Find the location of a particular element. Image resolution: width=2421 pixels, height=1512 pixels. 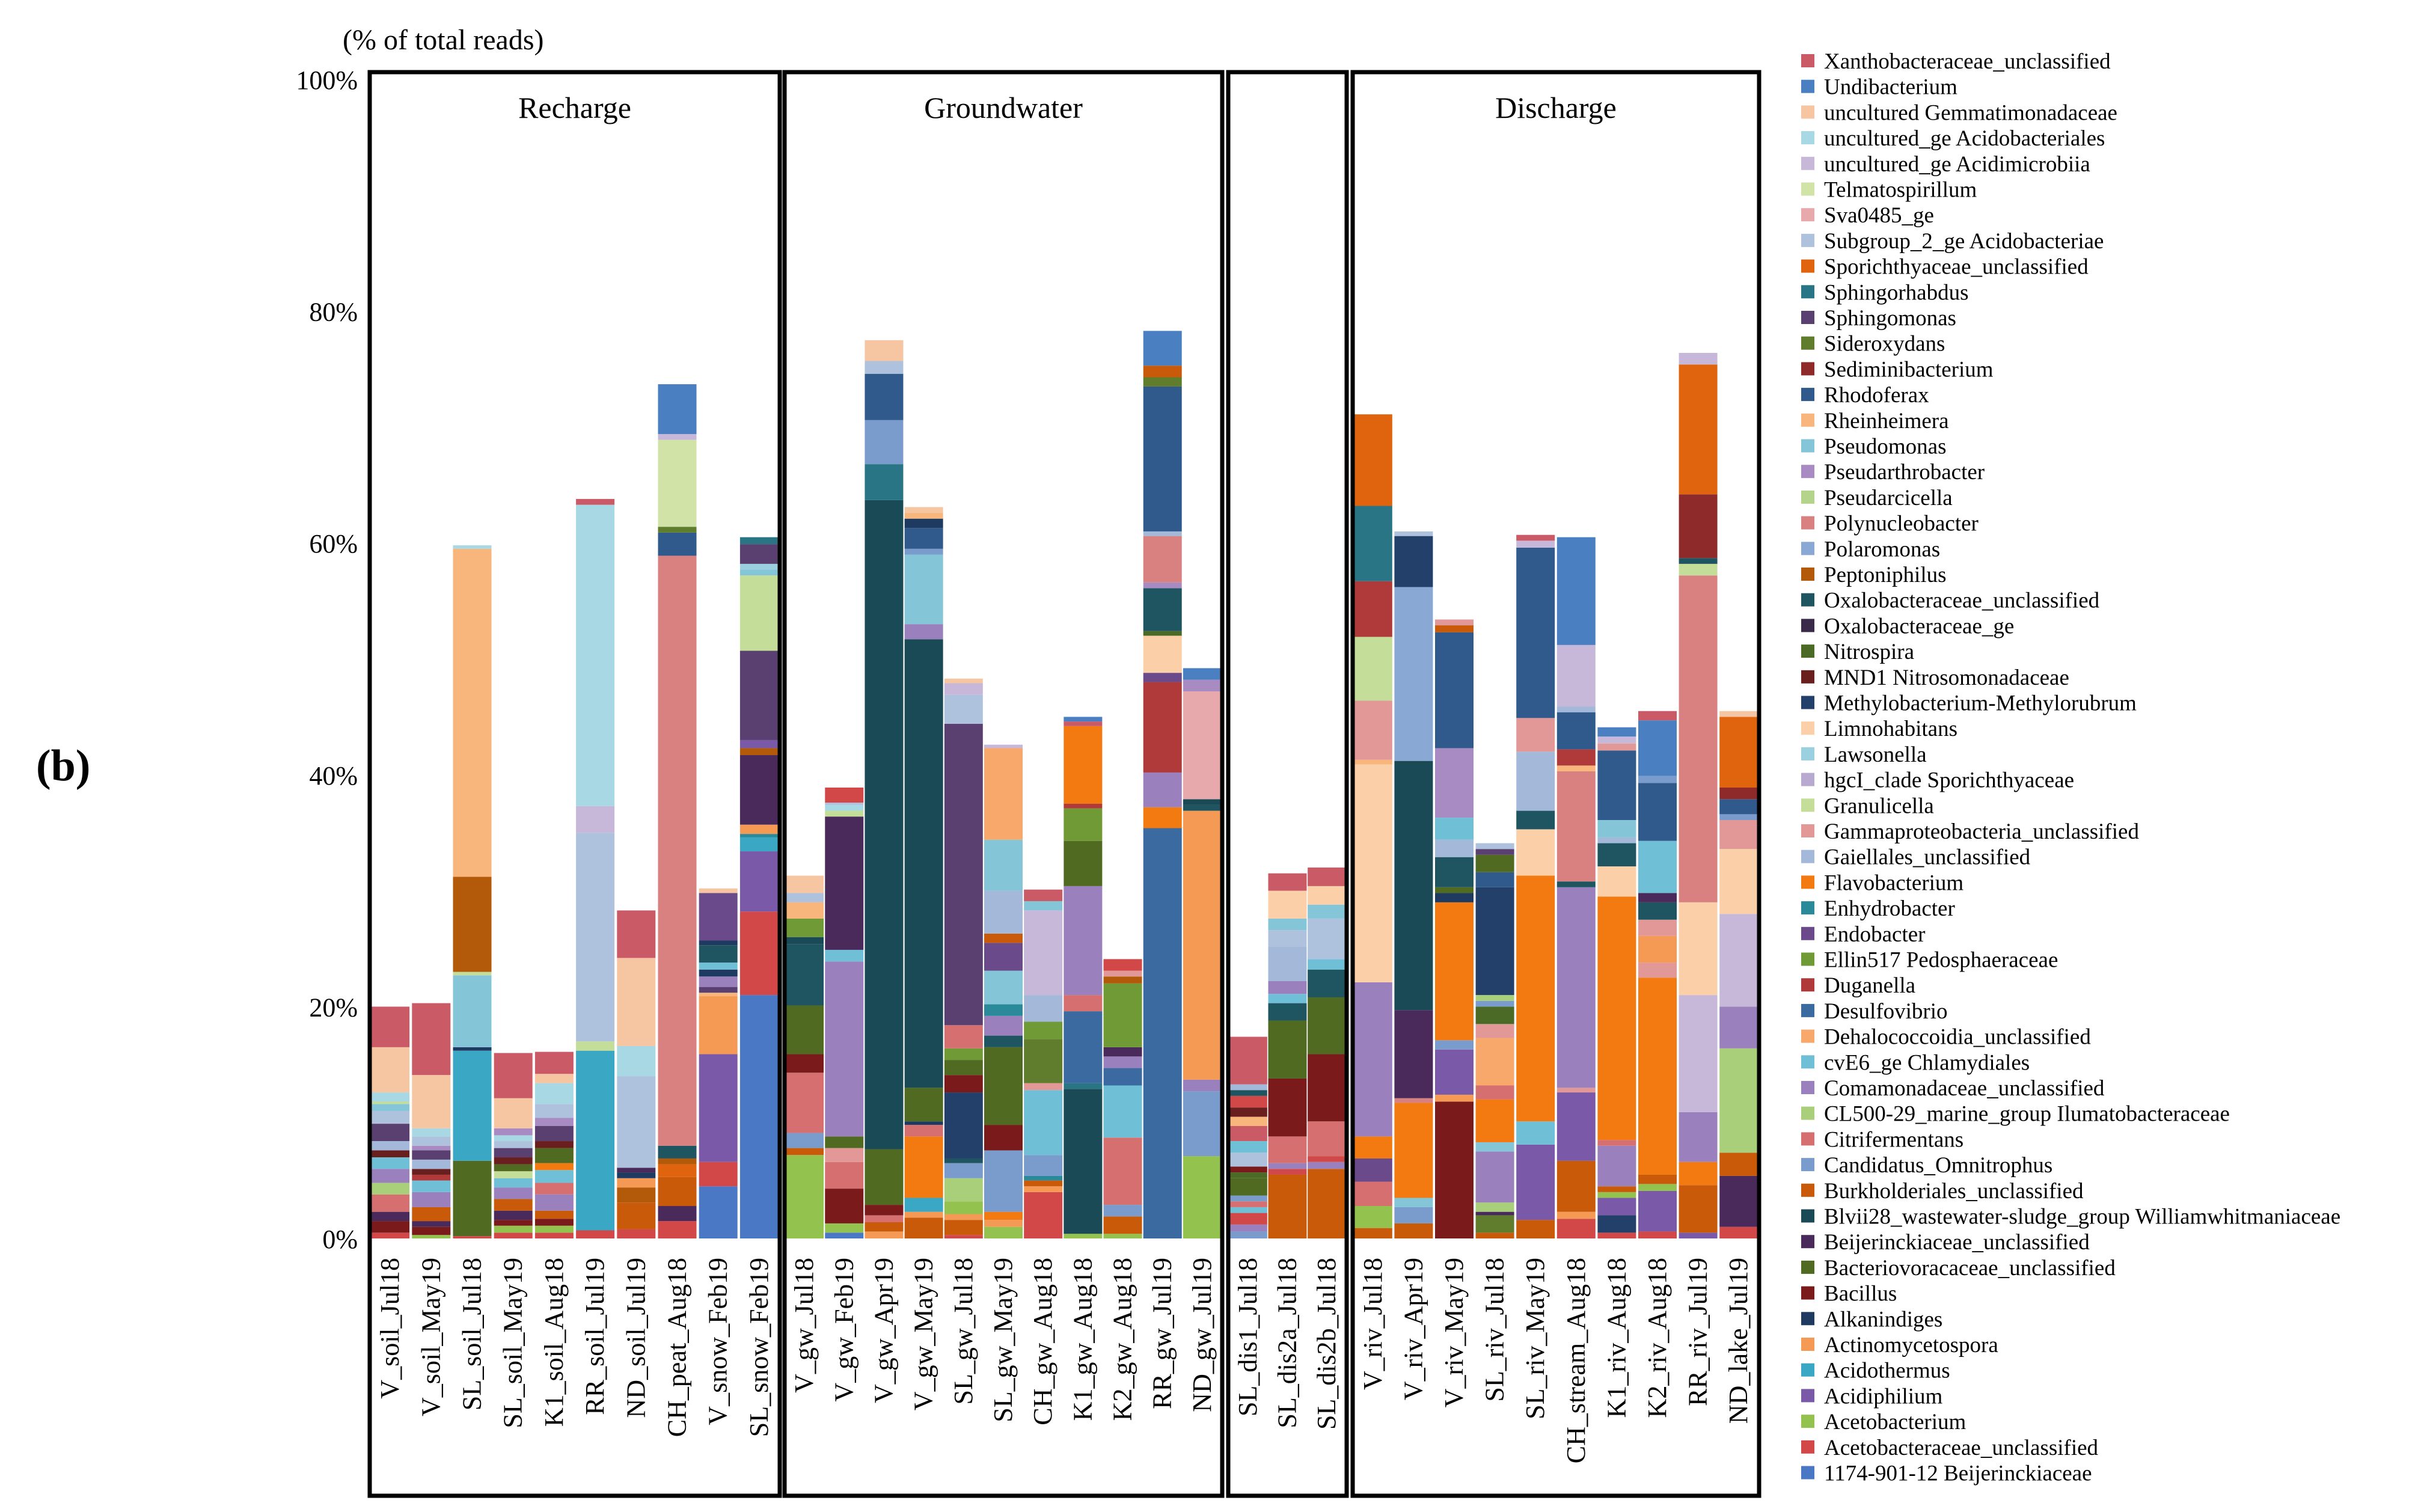

group-label: Discharge is located at coordinates (1556, 107).